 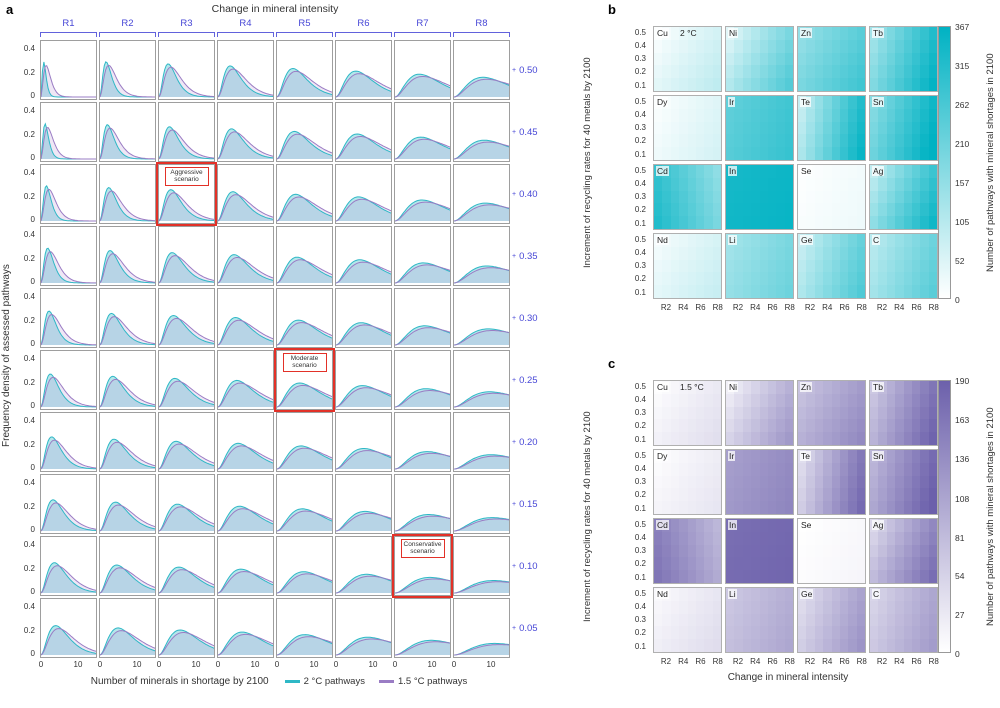 What do you see at coordinates (831, 413) in the screenshot?
I see `heatmap-tile-zn: Zn` at bounding box center [831, 413].